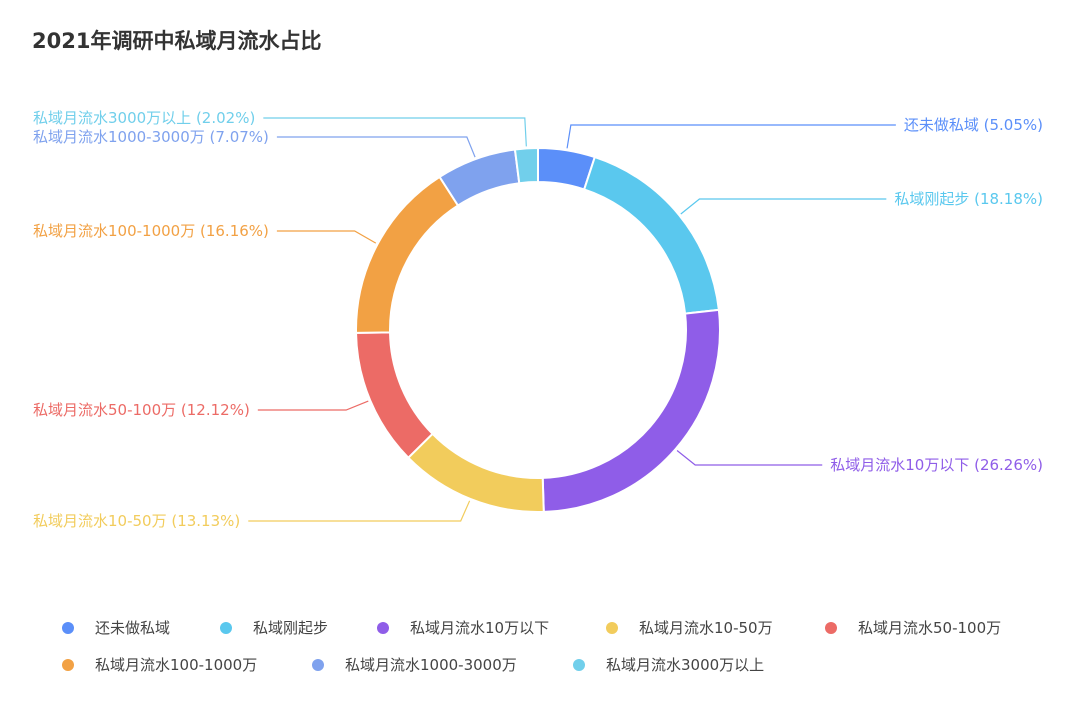  I want to click on legend-label: 私域刚起步, so click(290, 628).